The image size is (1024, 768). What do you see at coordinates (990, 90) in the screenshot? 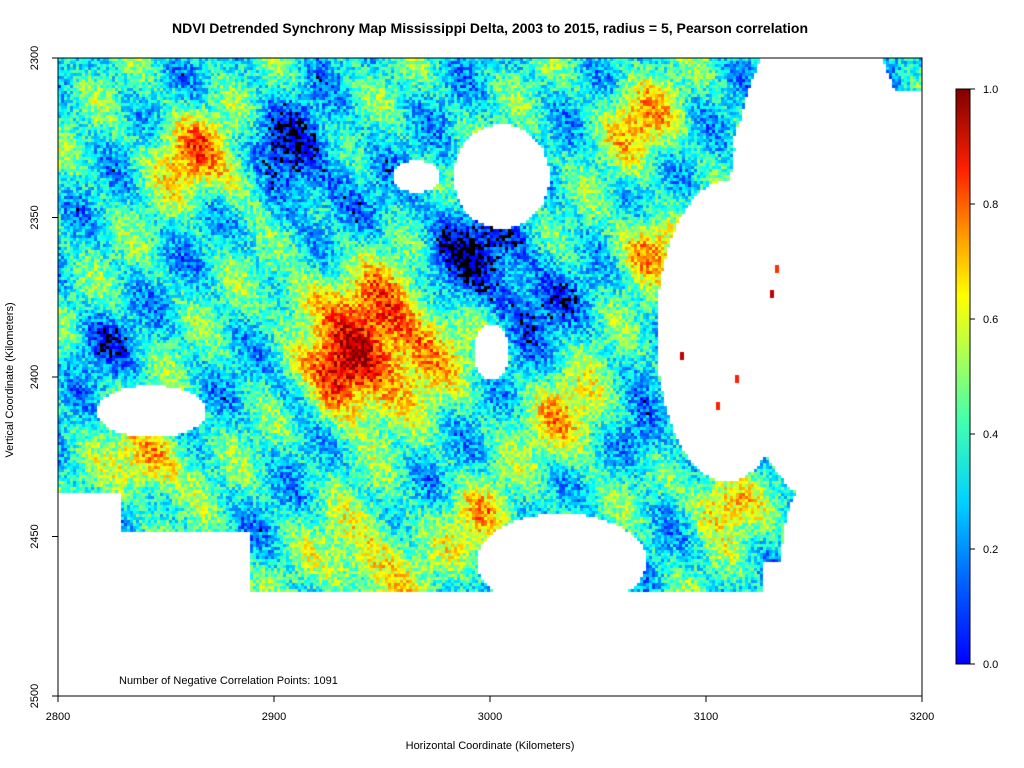
I see `colorbar-tick-label: 1.0` at bounding box center [990, 90].